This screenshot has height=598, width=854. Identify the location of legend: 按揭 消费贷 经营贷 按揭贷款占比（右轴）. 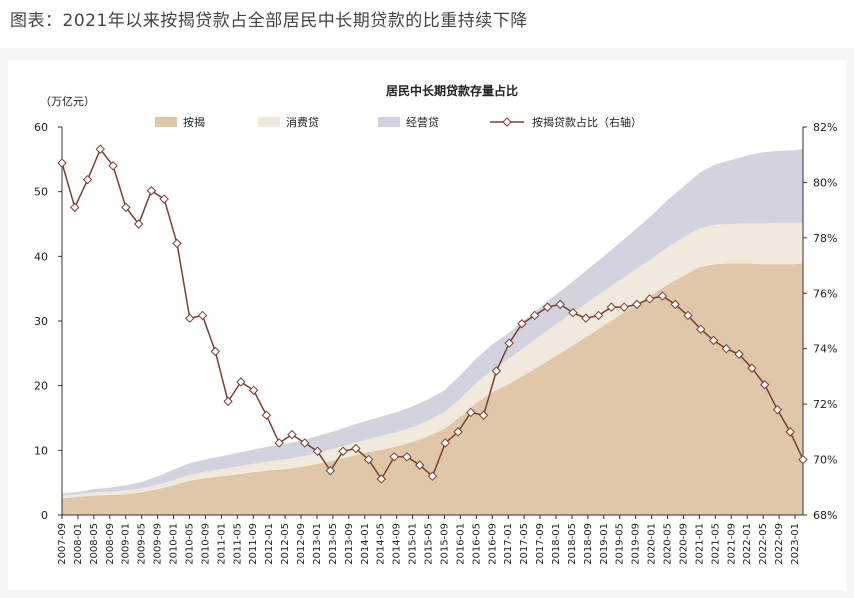
(398, 122).